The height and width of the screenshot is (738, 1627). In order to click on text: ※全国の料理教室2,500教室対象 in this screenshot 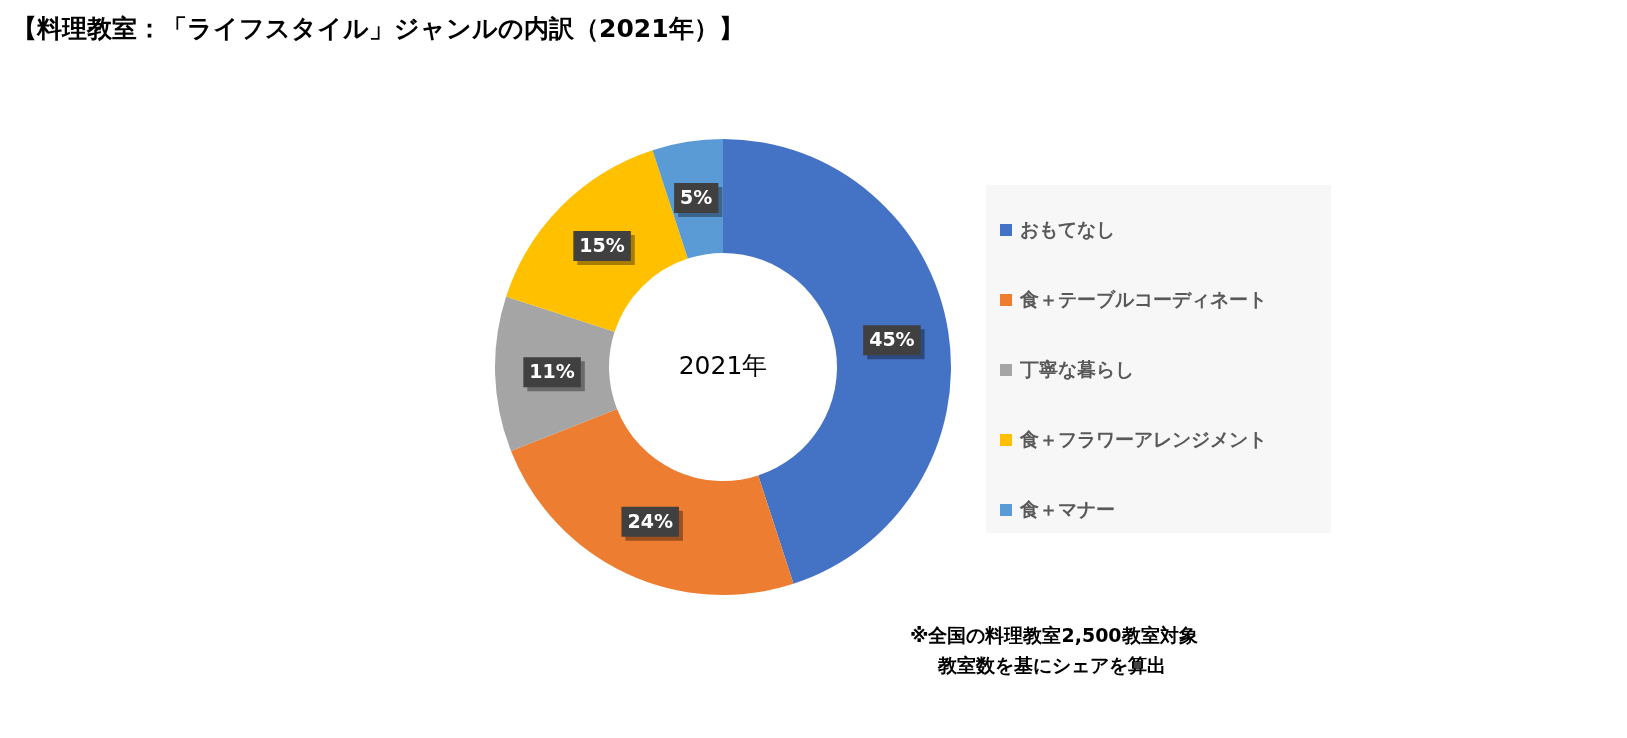, I will do `click(1054, 635)`.